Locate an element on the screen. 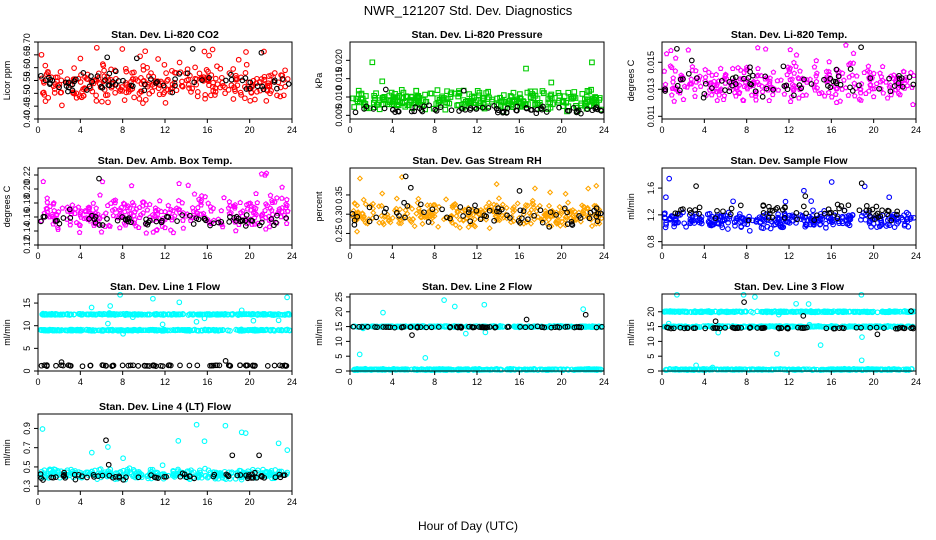  x-tick-label: 24 is located at coordinates (604, 130).